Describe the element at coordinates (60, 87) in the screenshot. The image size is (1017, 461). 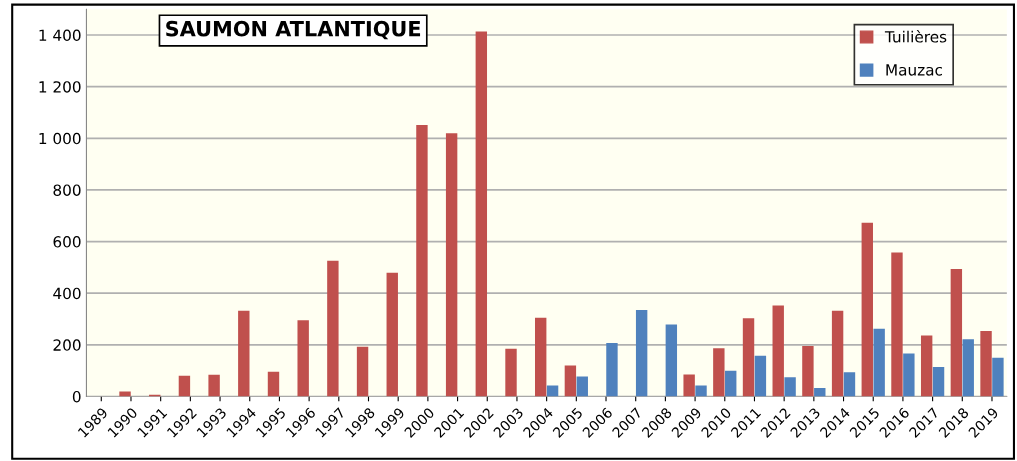
I see `y-tick-label: 1 200` at that location.